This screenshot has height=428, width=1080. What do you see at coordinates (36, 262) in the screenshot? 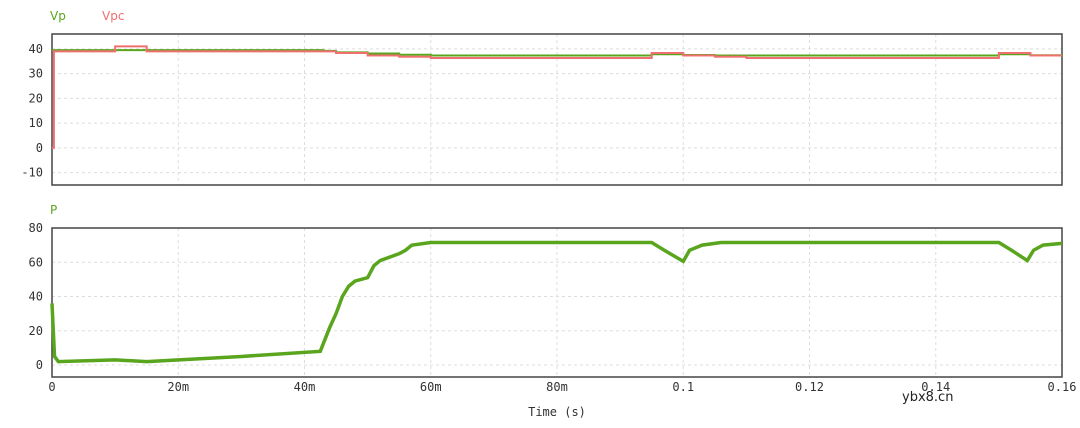
I see `y-tick-label: 60` at bounding box center [36, 262].